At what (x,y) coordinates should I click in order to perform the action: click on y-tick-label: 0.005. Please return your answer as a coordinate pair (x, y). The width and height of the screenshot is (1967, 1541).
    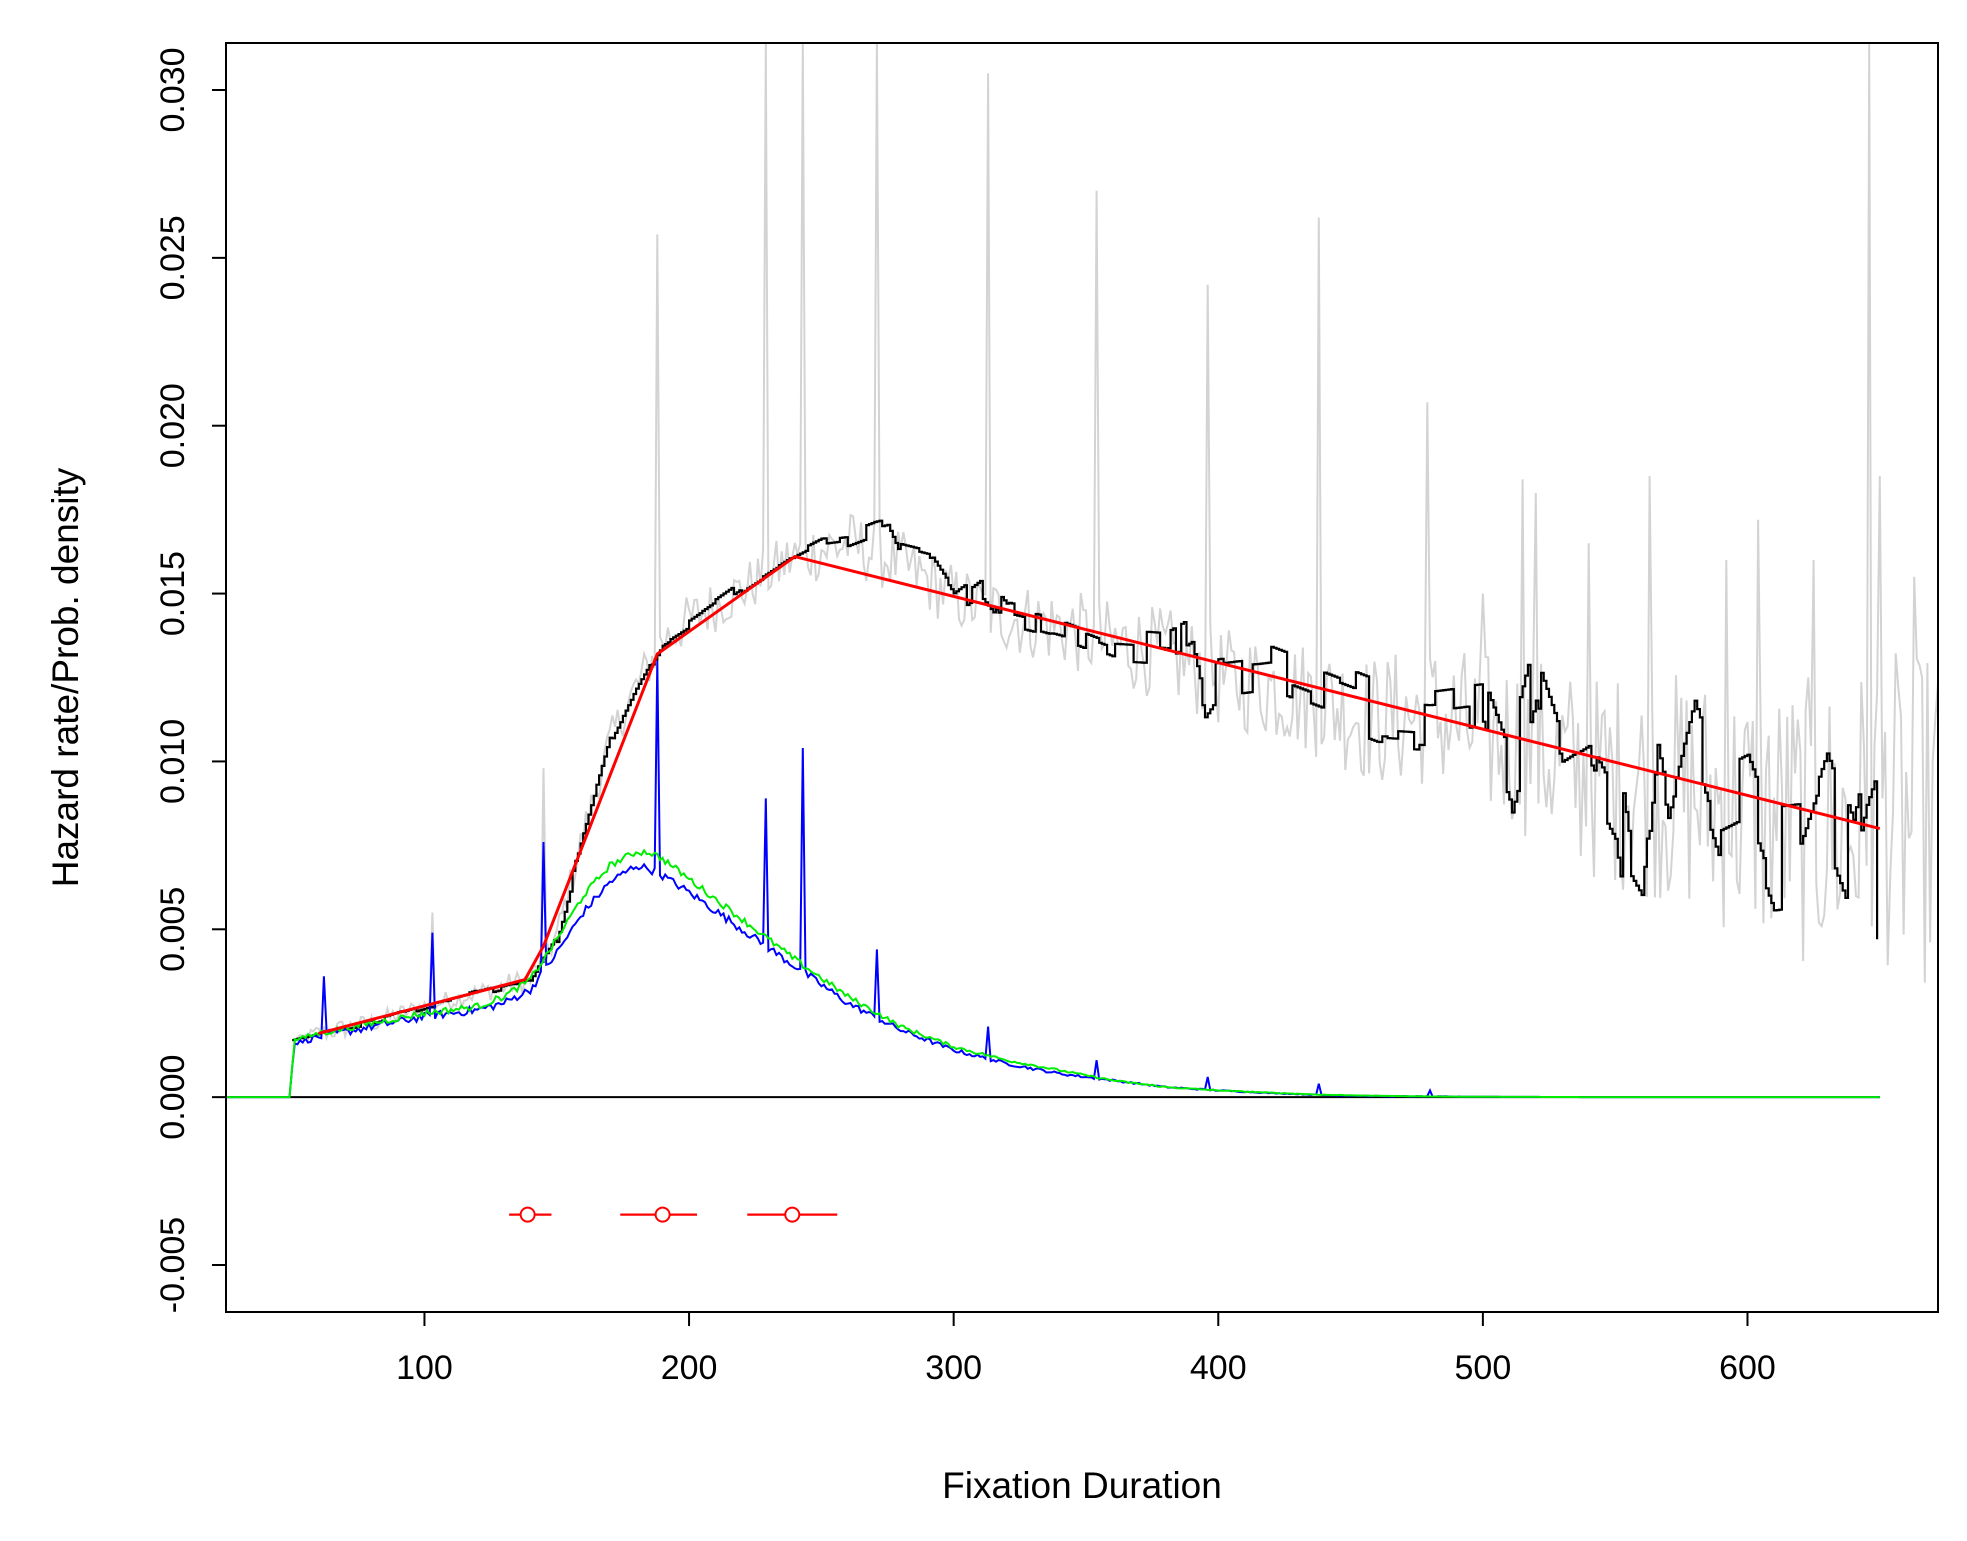
    Looking at the image, I should click on (173, 929).